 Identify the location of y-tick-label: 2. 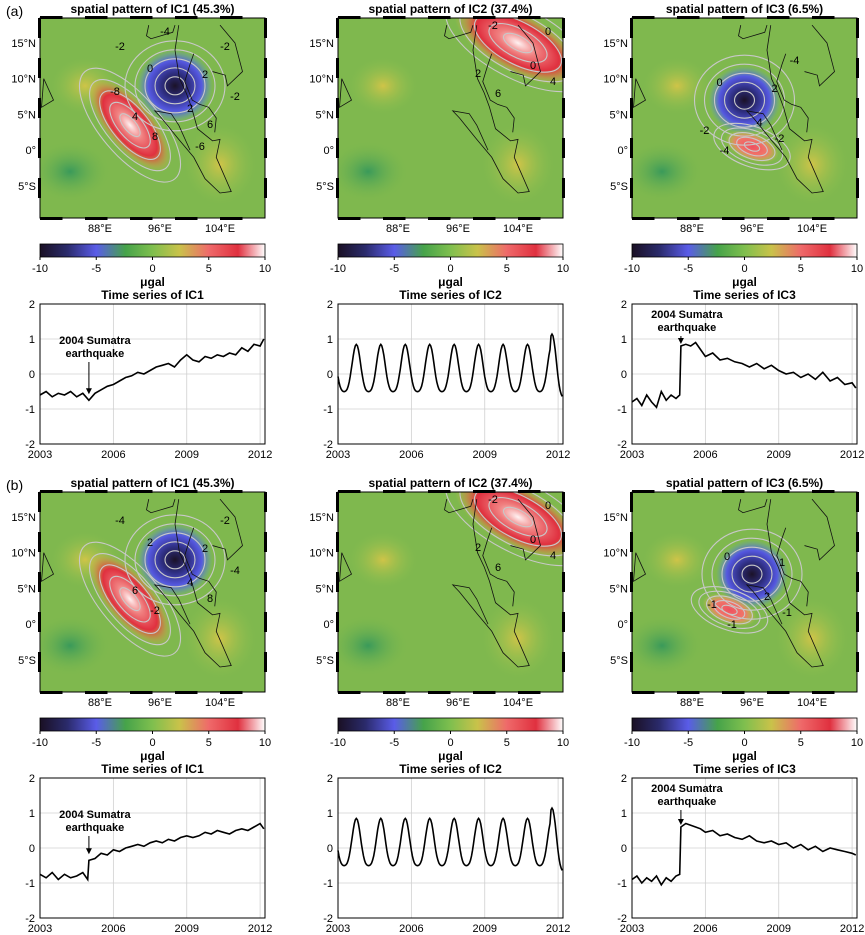
(32, 779).